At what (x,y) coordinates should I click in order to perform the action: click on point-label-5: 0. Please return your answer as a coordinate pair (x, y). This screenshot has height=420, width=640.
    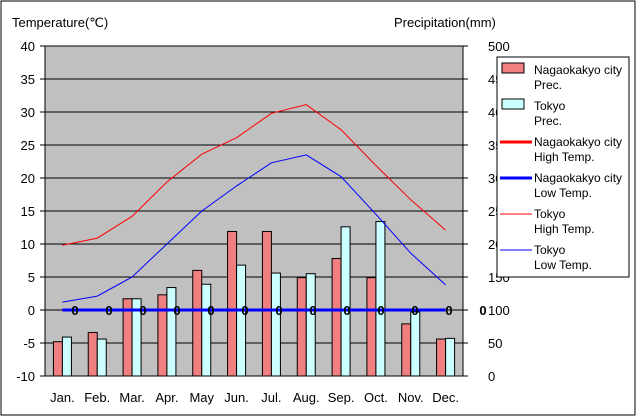
    Looking at the image, I should click on (244, 310).